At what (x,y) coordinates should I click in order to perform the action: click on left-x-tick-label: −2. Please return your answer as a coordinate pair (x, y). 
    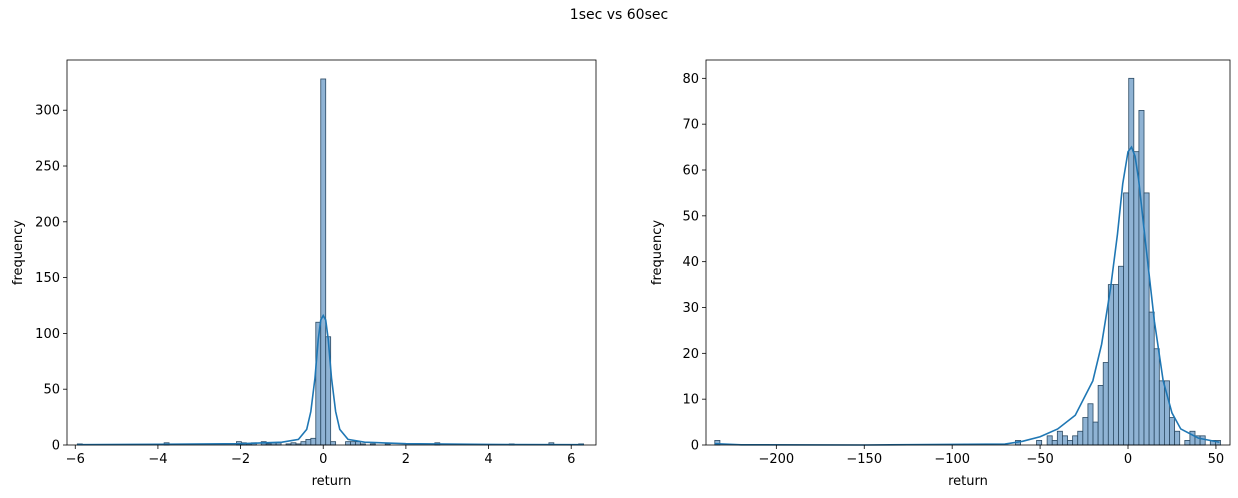
    Looking at the image, I should click on (240, 459).